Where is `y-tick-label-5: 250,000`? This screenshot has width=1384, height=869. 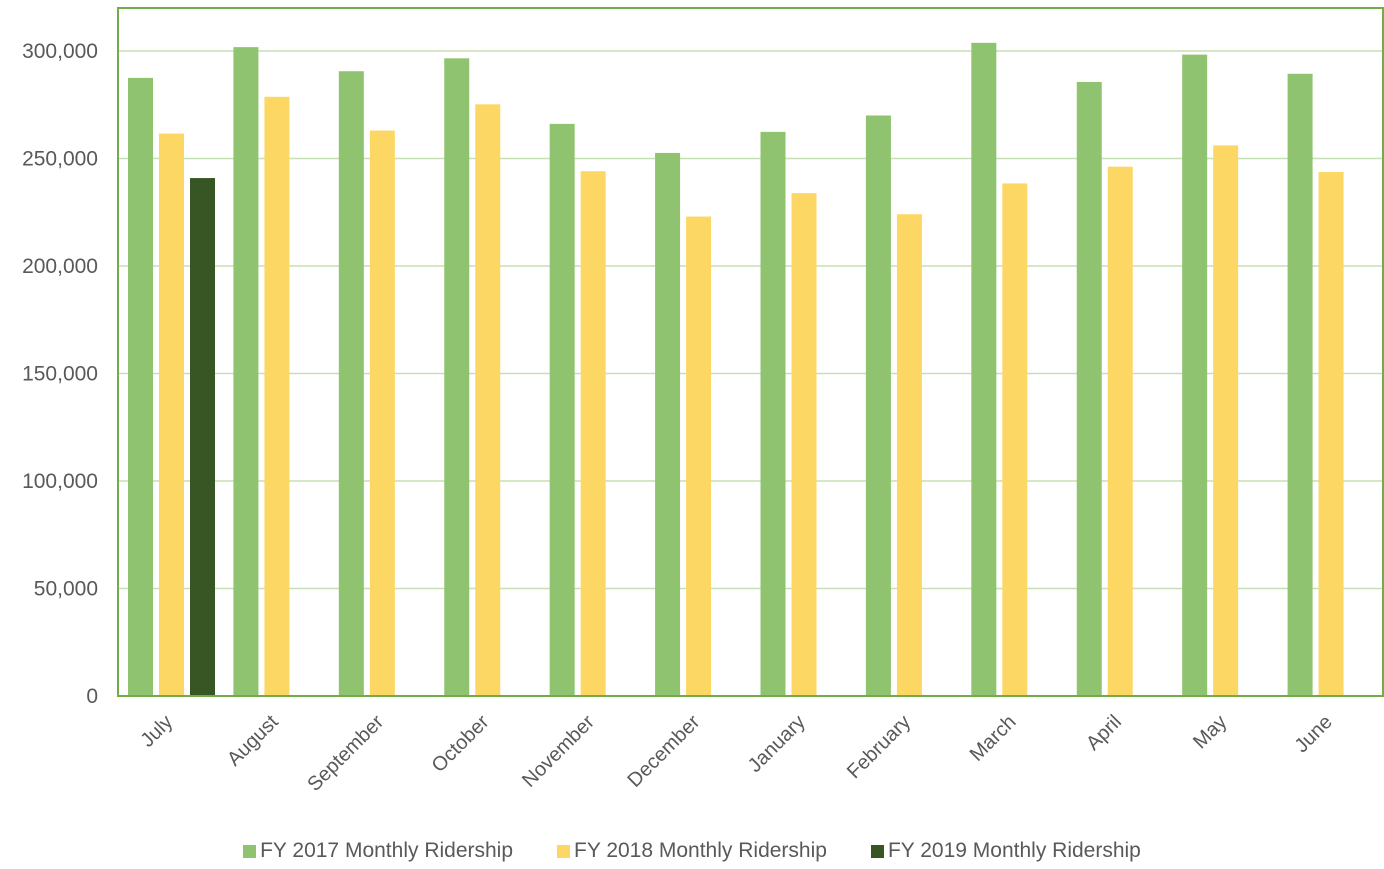
y-tick-label-5: 250,000 is located at coordinates (60, 159).